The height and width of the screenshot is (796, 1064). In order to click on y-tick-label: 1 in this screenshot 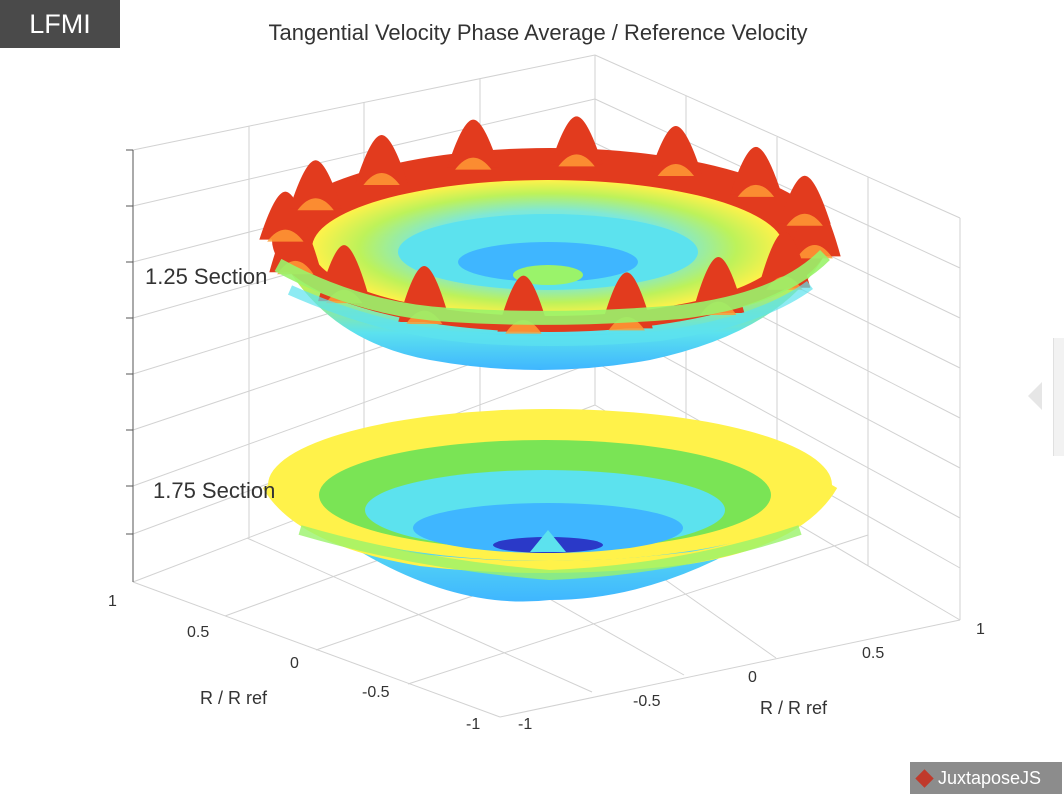, I will do `click(980, 629)`.